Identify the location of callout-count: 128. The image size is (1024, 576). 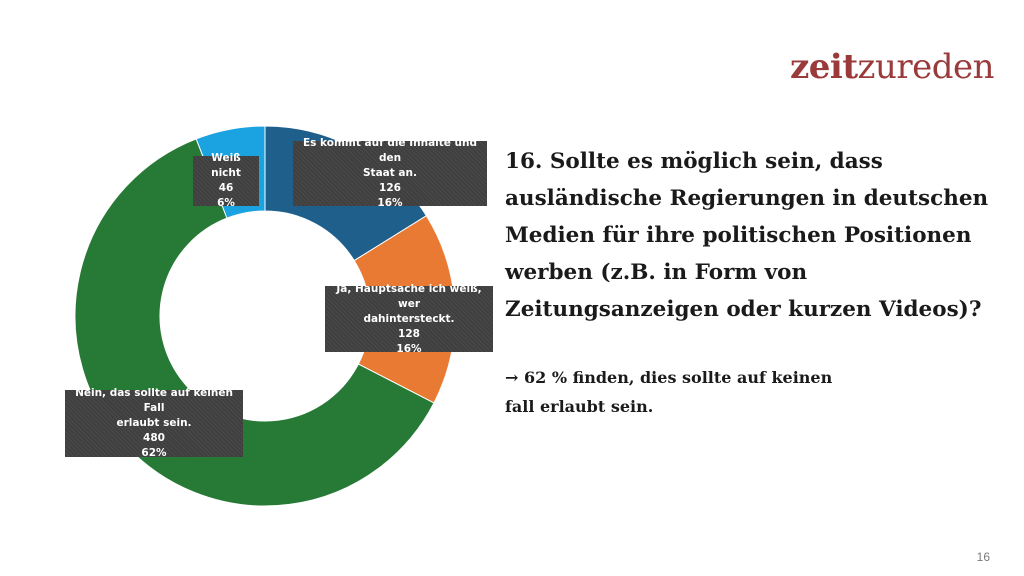
(409, 333).